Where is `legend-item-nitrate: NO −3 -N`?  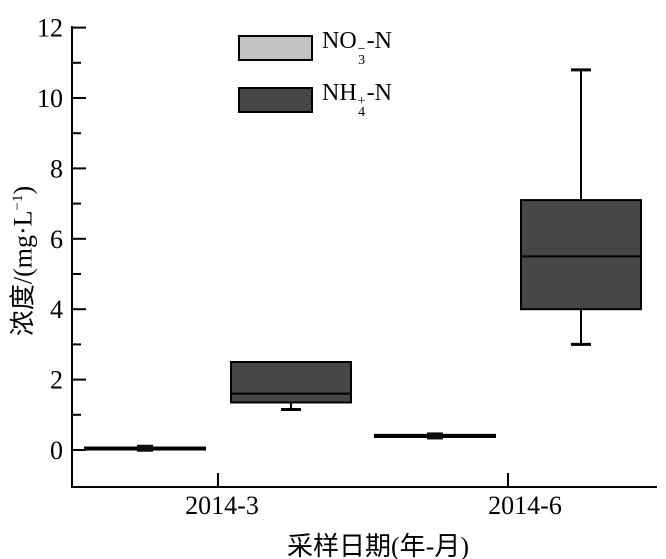
legend-item-nitrate: NO −3 -N is located at coordinates (315, 48).